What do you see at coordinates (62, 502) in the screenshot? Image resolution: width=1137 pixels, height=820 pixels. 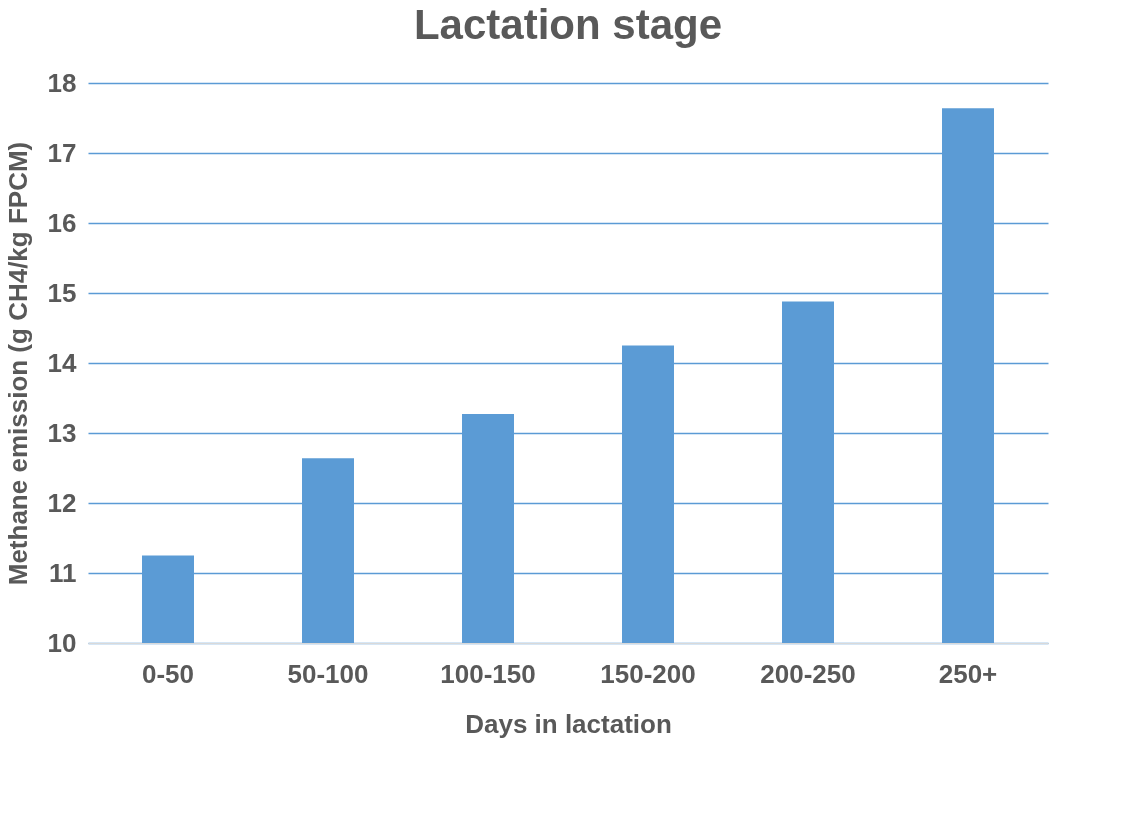 I see `y-tick-label: 12` at bounding box center [62, 502].